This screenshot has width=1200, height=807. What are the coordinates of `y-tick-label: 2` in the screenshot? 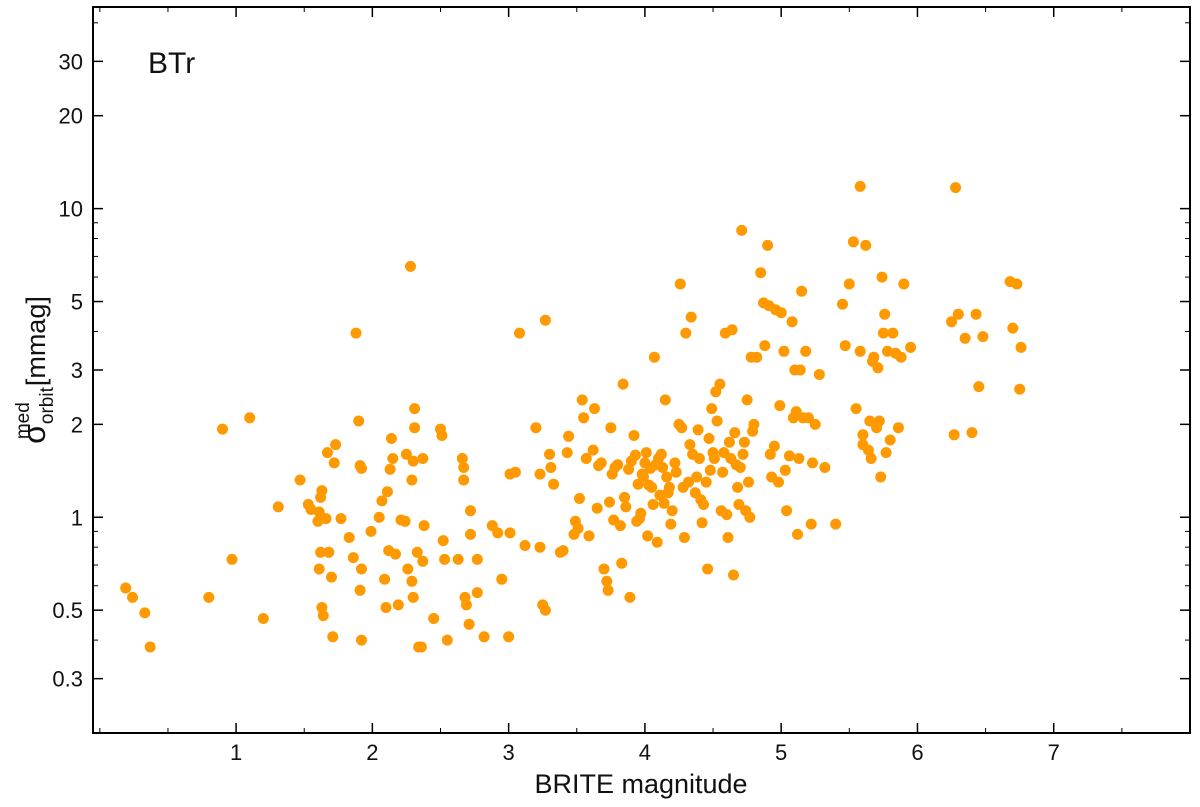 It's located at (77, 424).